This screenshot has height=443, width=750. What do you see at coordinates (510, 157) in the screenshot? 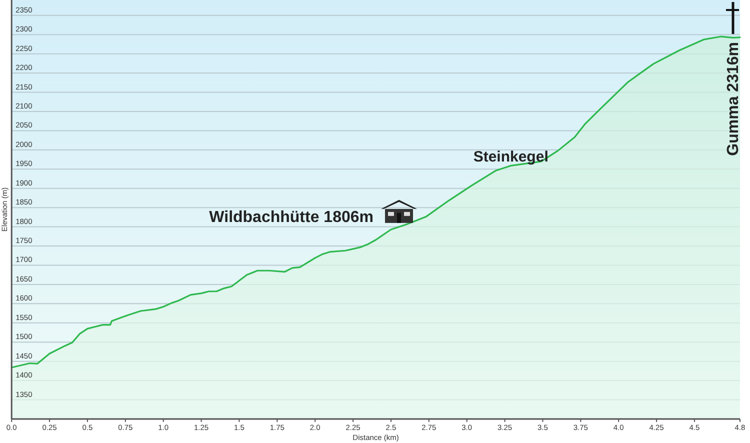
I see `annotation: Steinkegel` at bounding box center [510, 157].